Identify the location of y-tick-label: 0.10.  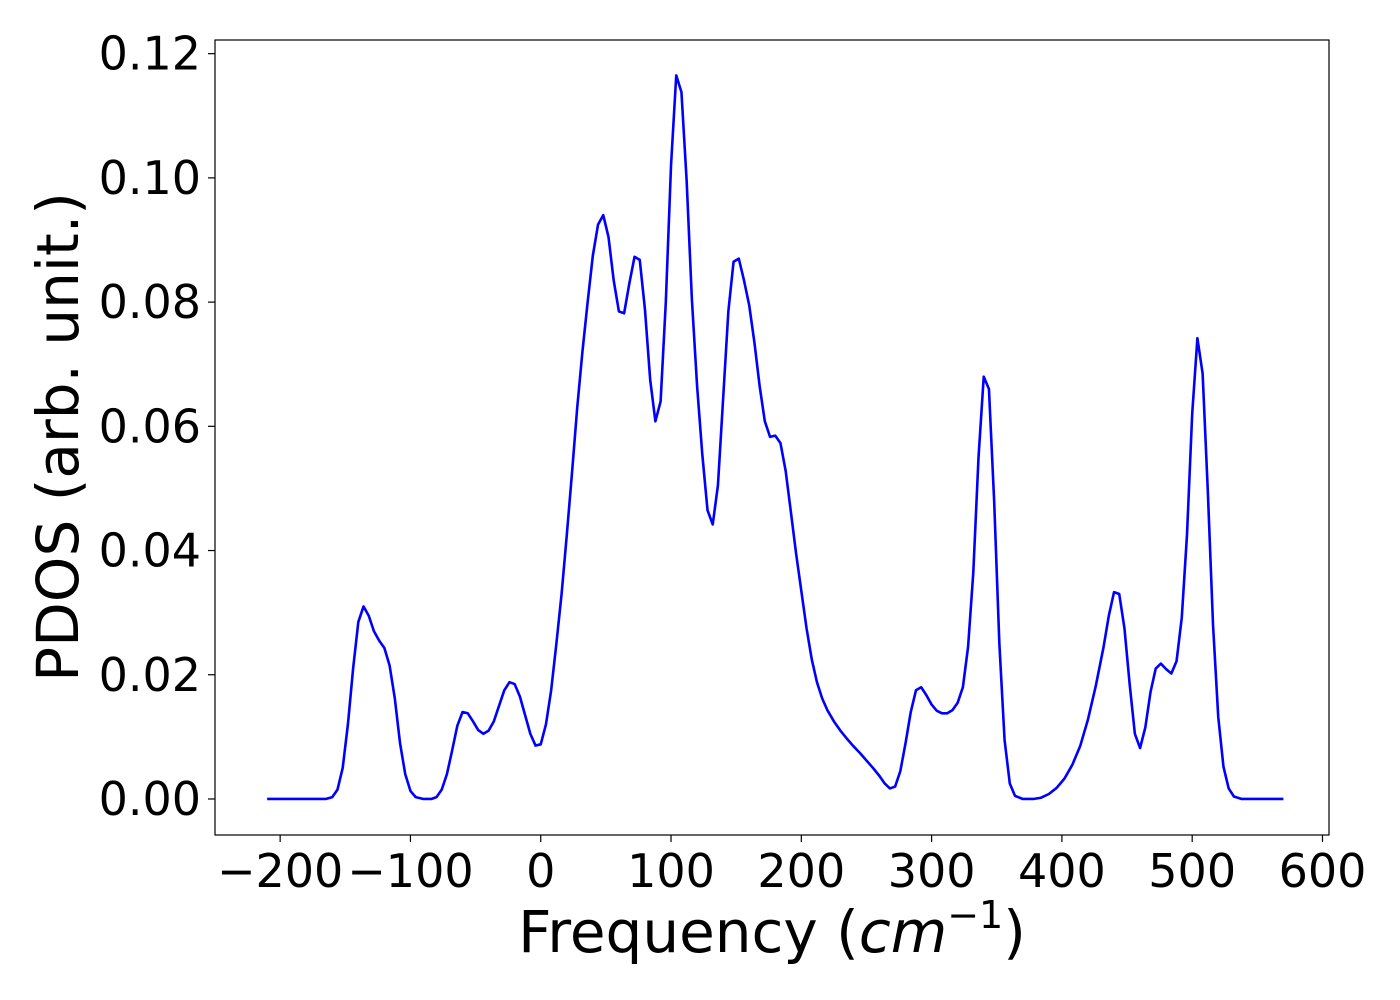
(150, 178).